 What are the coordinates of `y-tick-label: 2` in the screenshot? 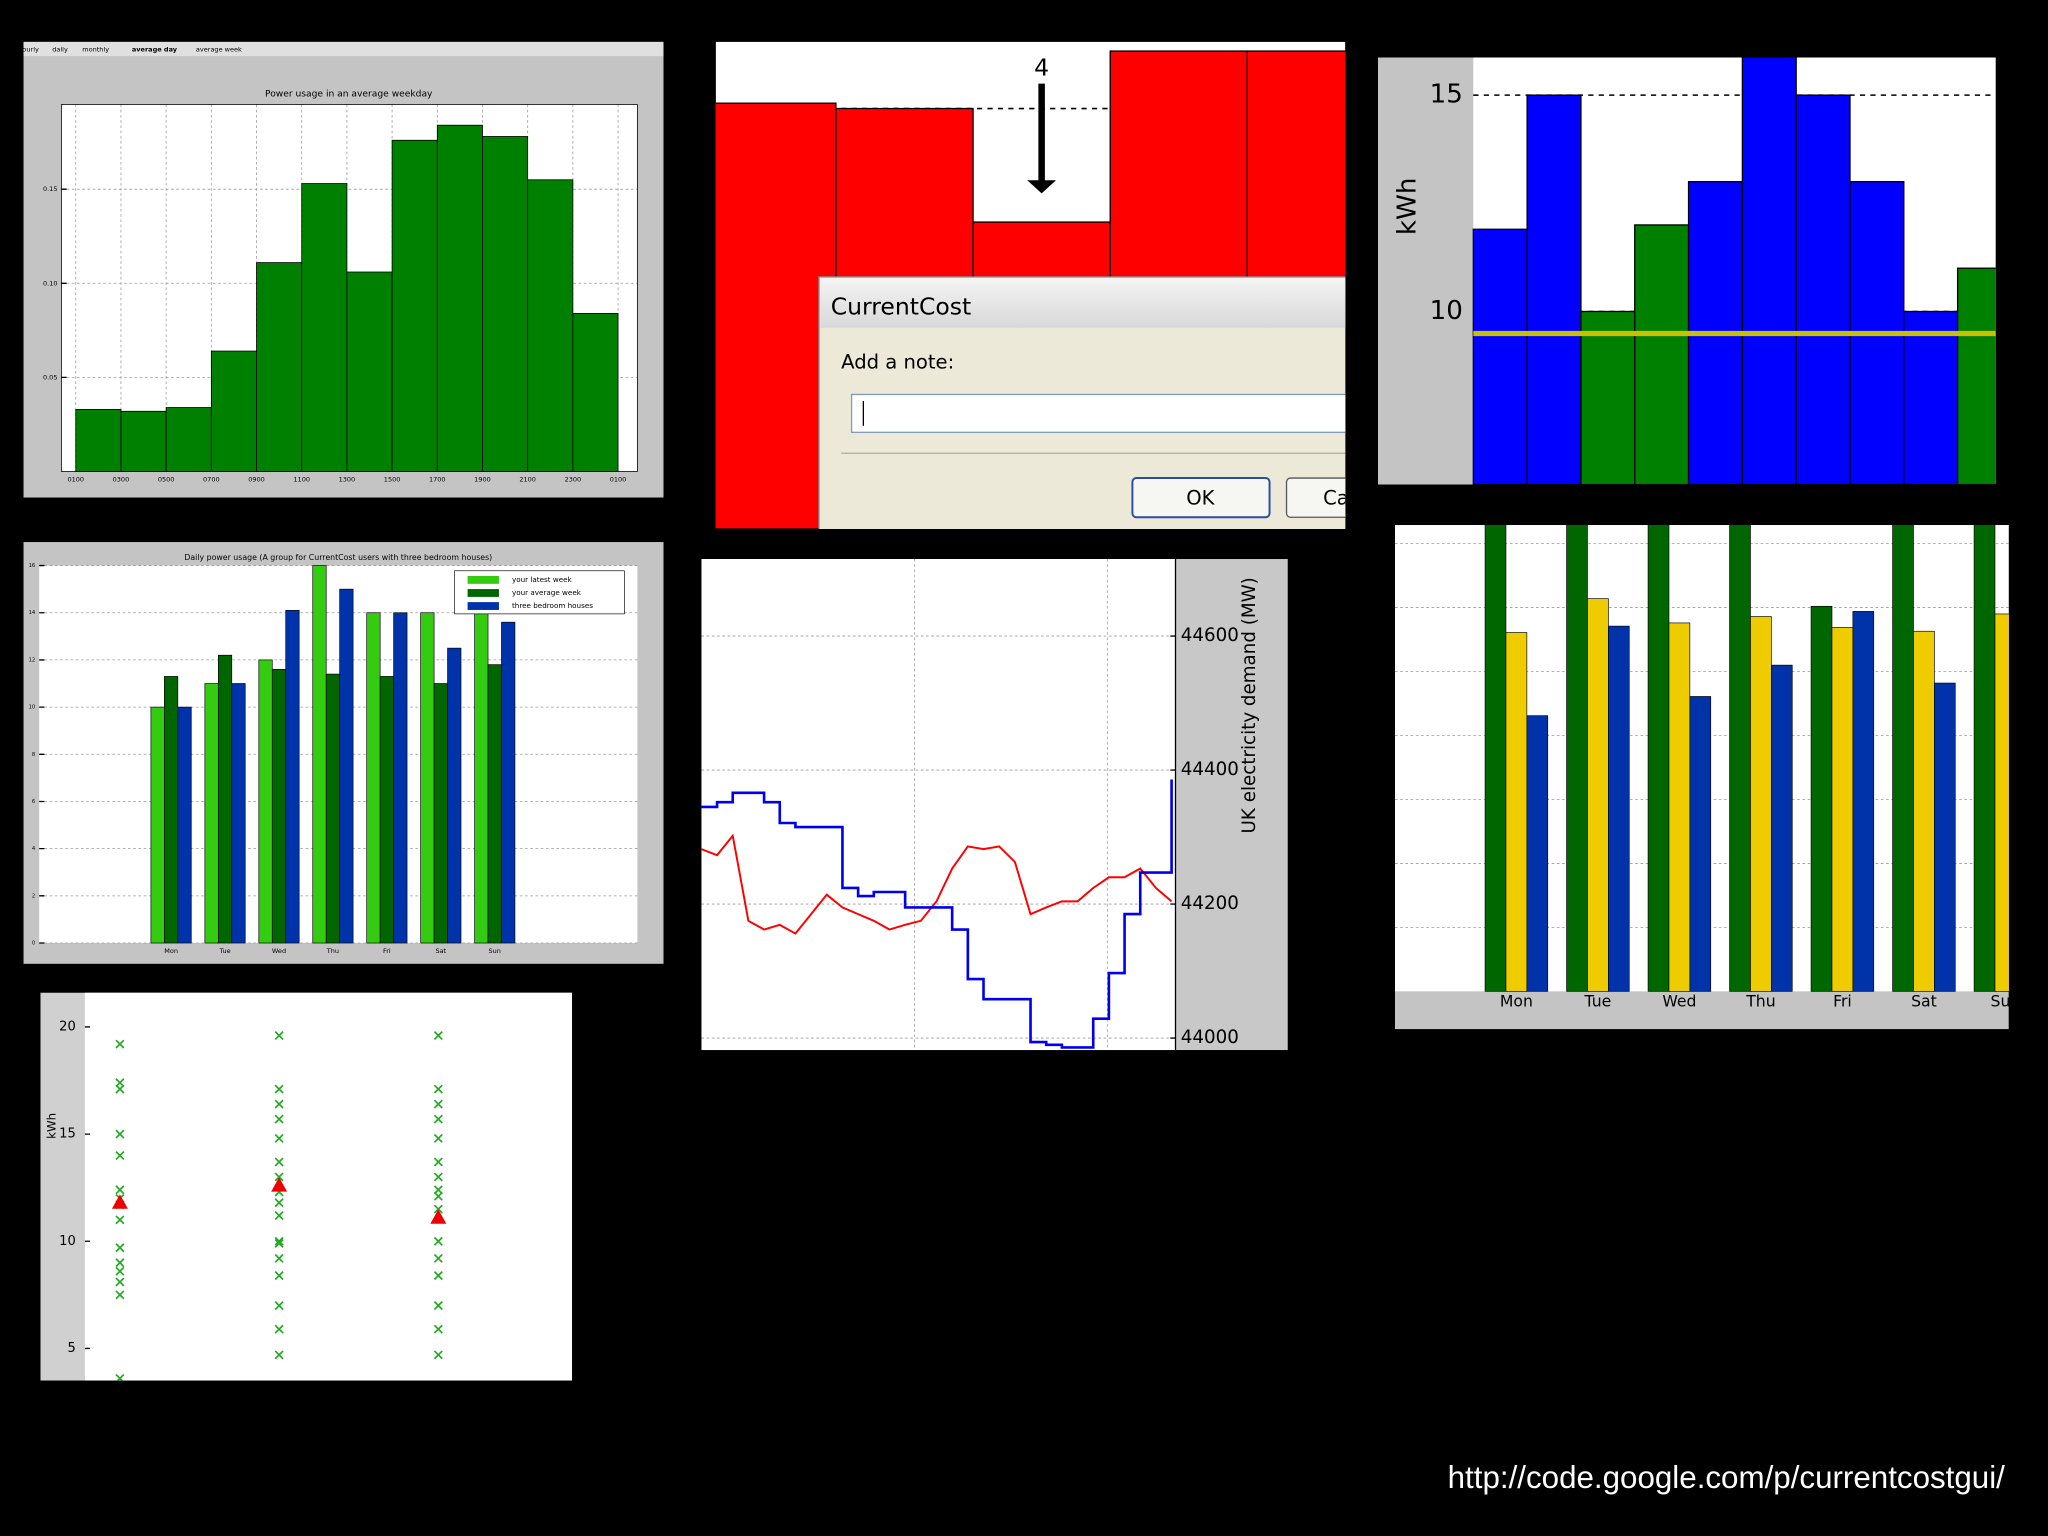 It's located at (33, 896).